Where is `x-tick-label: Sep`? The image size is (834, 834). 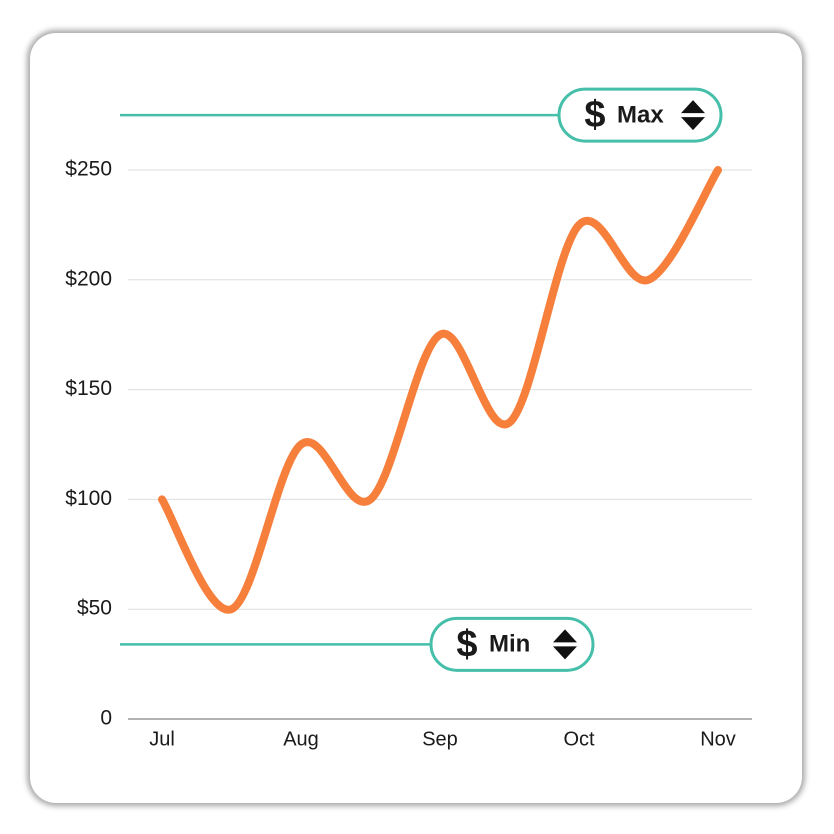 x-tick-label: Sep is located at coordinates (440, 739).